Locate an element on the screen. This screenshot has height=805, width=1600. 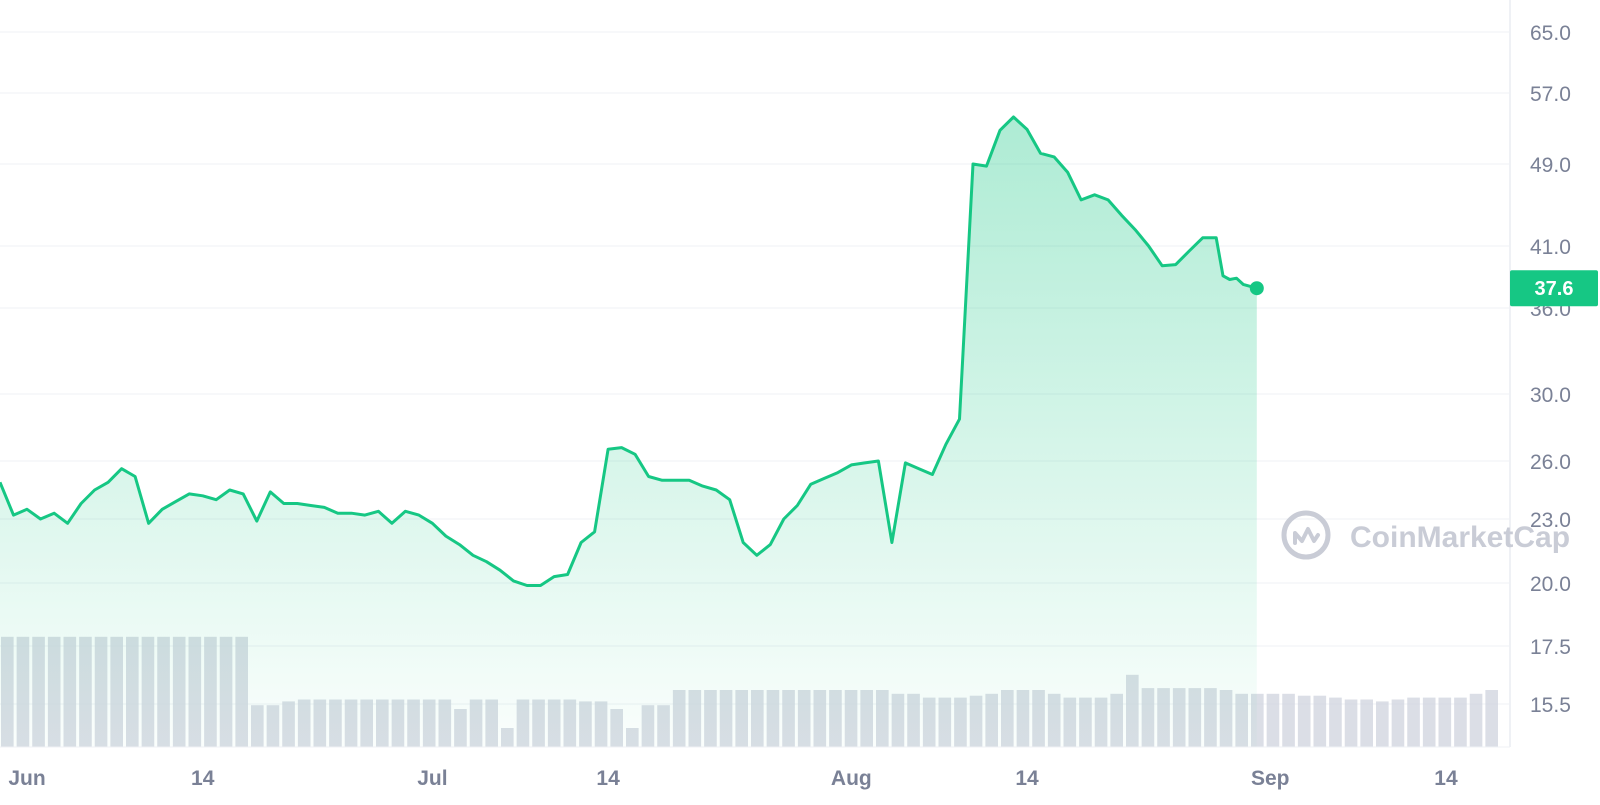
y-tick-label: 41.0 is located at coordinates (1550, 247).